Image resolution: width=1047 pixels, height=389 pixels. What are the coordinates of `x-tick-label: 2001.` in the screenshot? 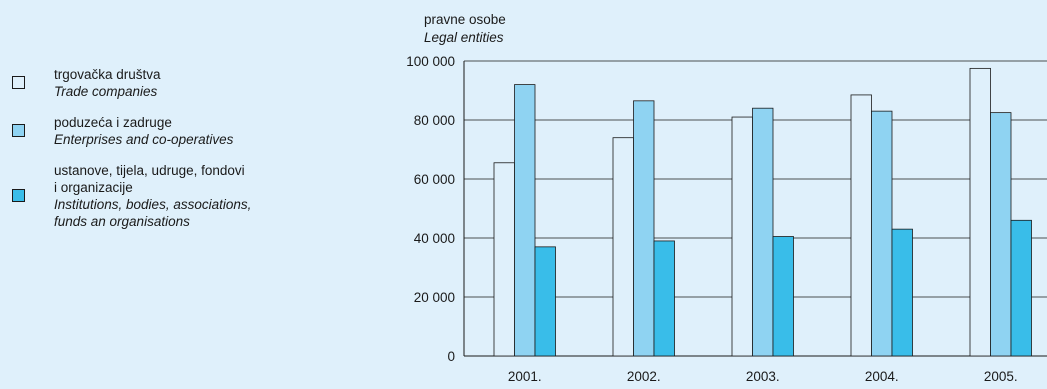 It's located at (525, 376).